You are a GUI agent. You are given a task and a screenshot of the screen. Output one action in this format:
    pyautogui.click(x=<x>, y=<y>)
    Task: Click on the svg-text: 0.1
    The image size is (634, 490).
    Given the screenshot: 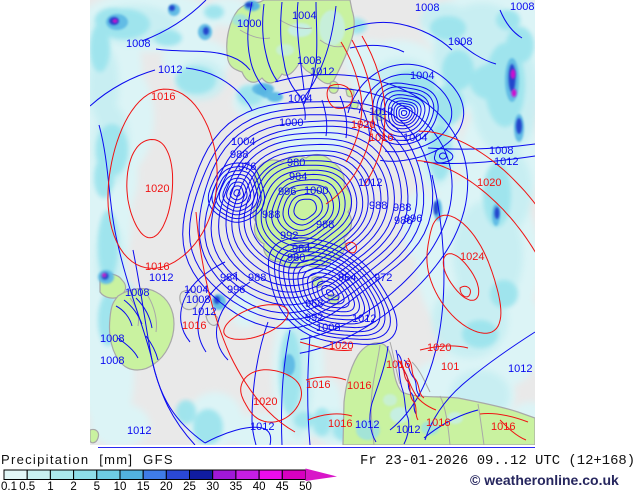 What is the action you would take?
    pyautogui.click(x=9, y=485)
    